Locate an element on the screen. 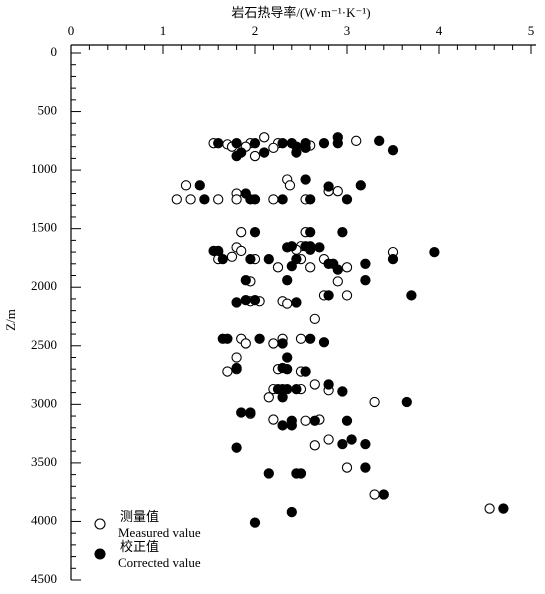  y-tick-label: 2500 is located at coordinates (44, 344).